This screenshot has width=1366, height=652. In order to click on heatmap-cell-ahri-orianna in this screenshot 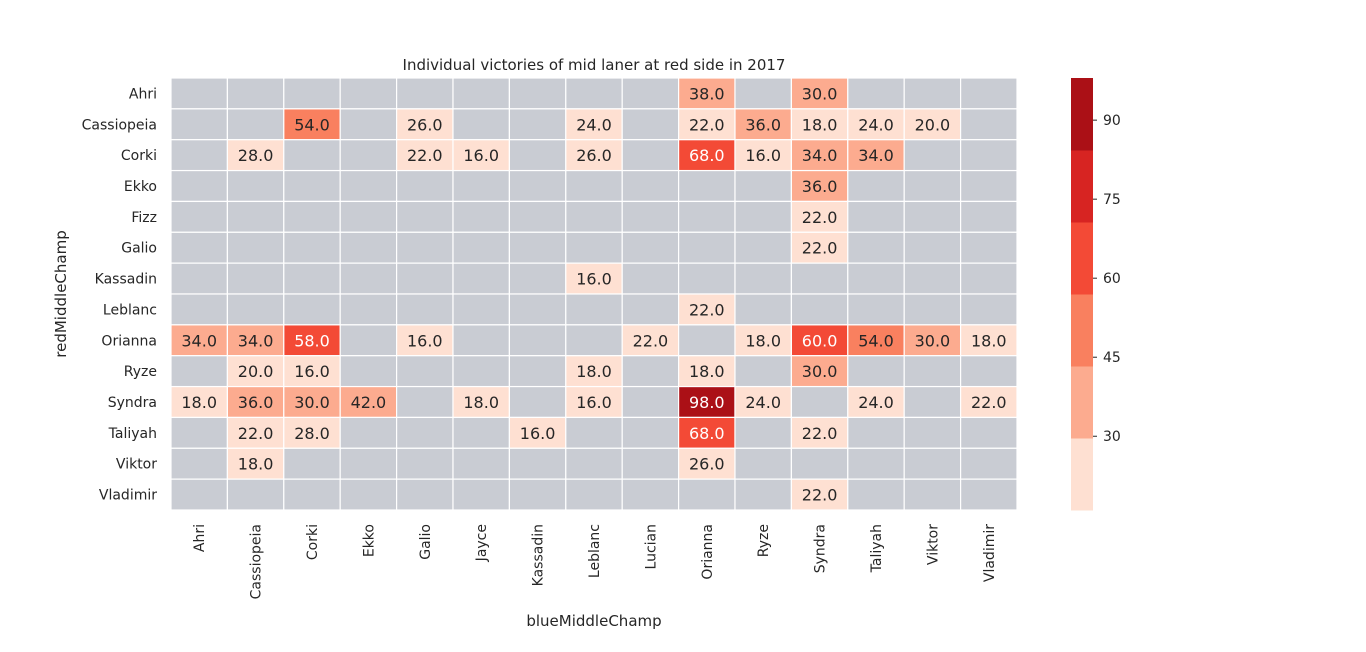, I will do `click(706, 93)`.